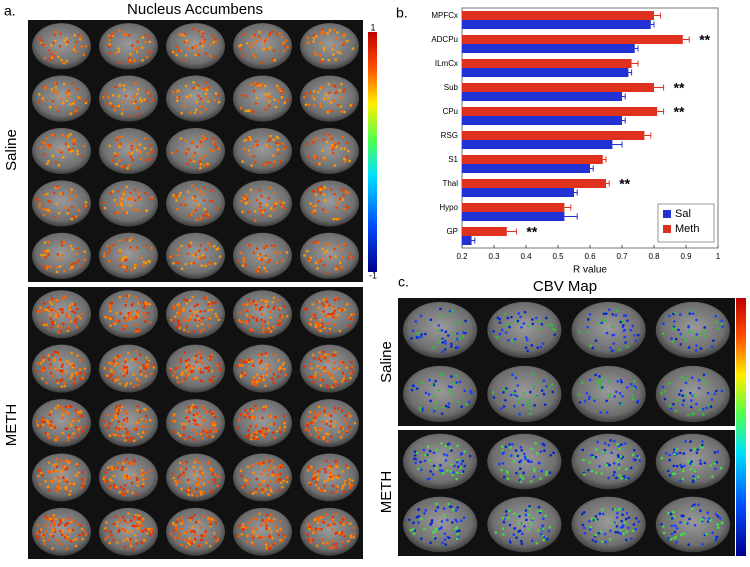  I want to click on bar, so click(484, 231).